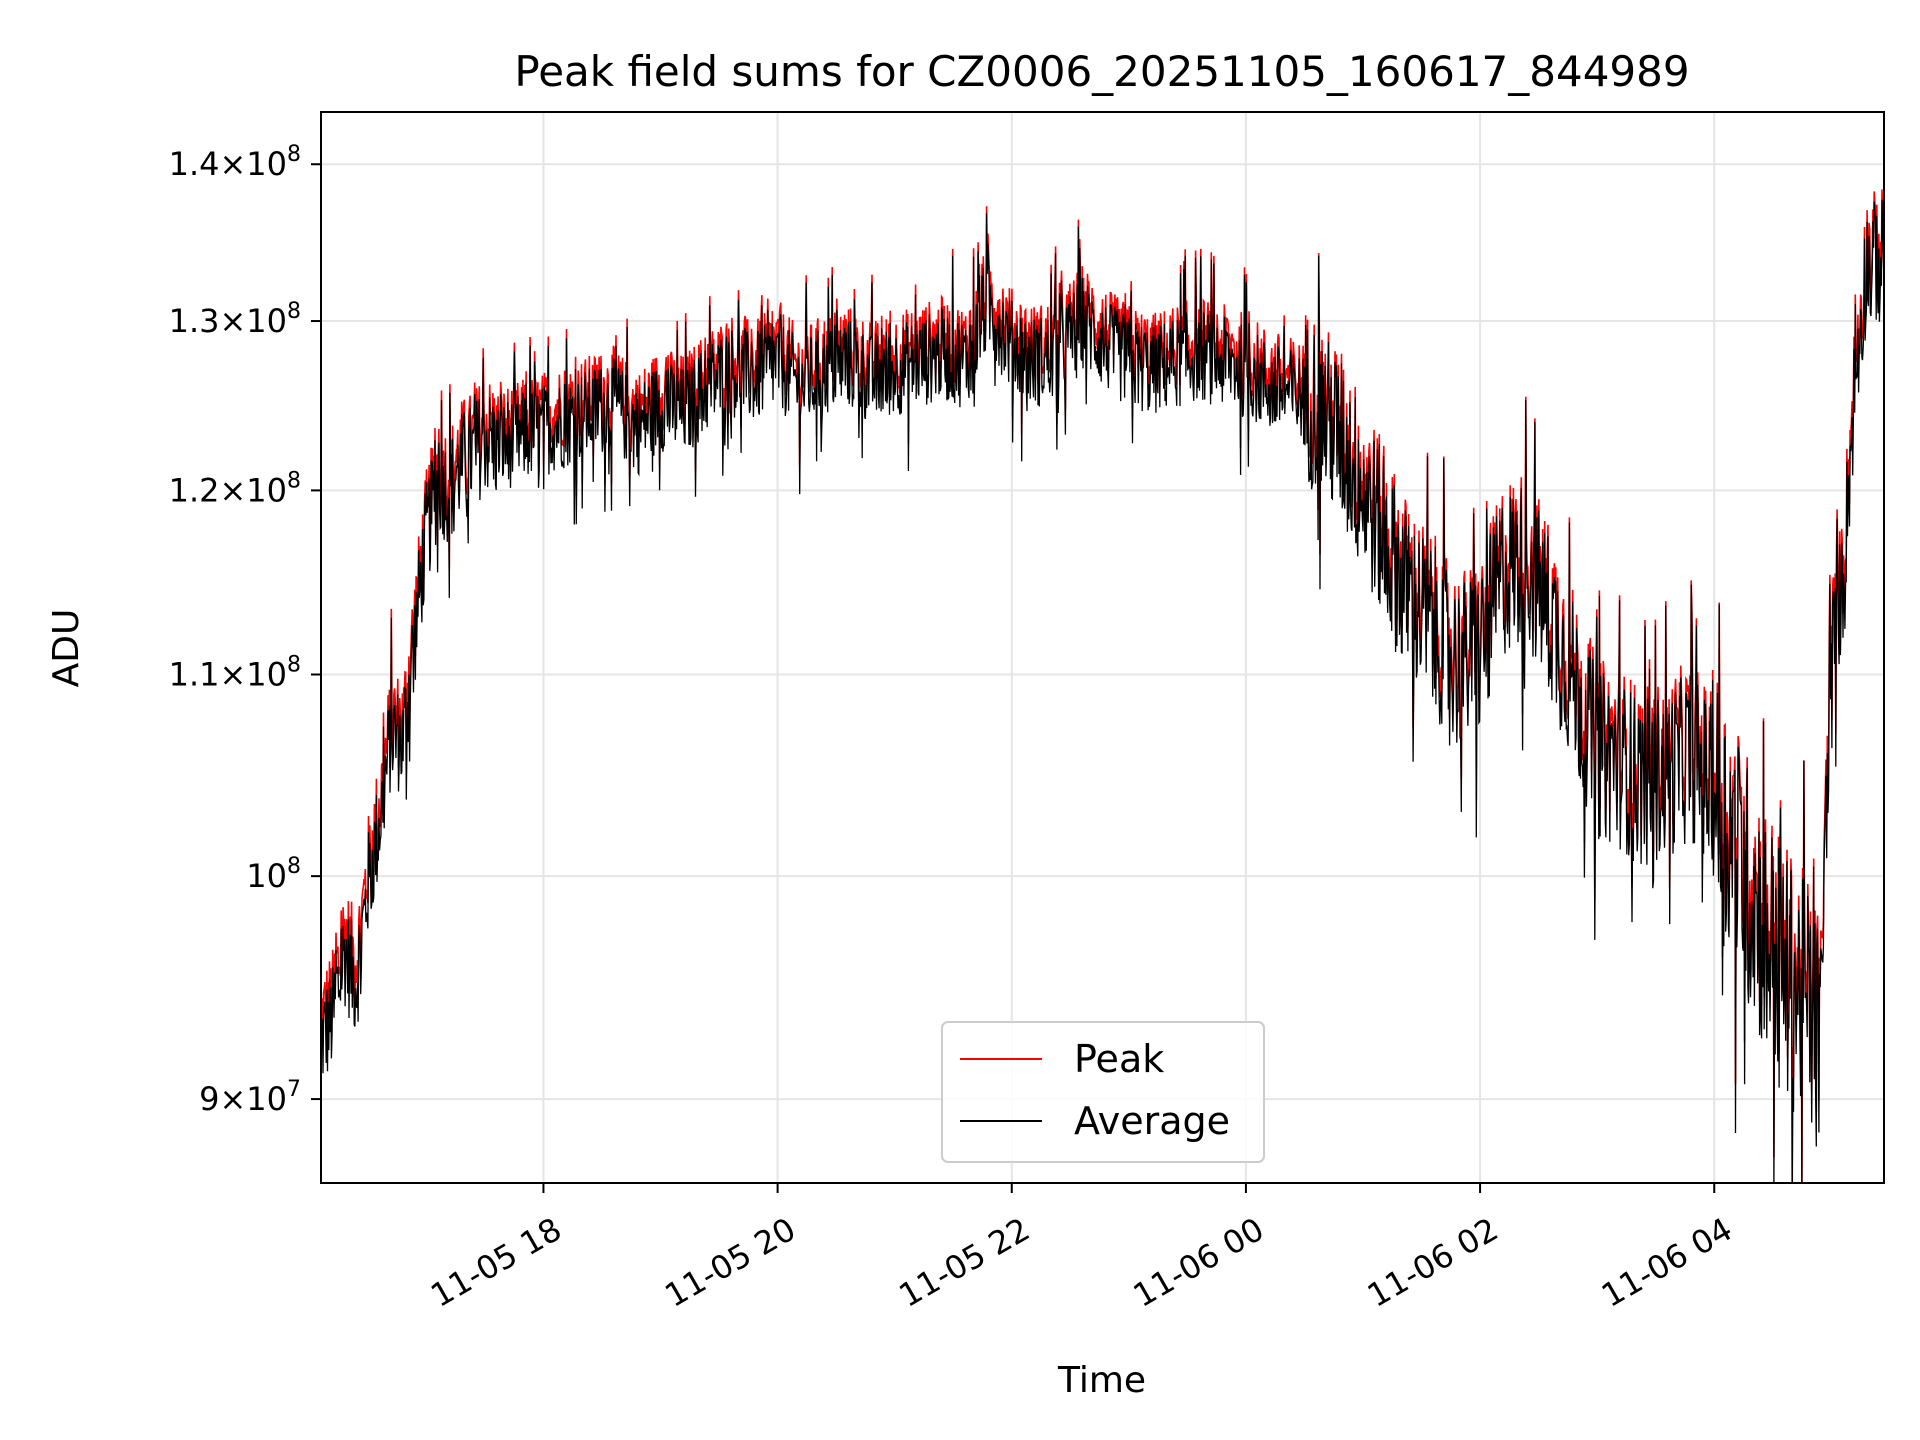 The height and width of the screenshot is (1440, 1920). Describe the element at coordinates (1101, 1380) in the screenshot. I see `x-axis-label: Time` at that location.